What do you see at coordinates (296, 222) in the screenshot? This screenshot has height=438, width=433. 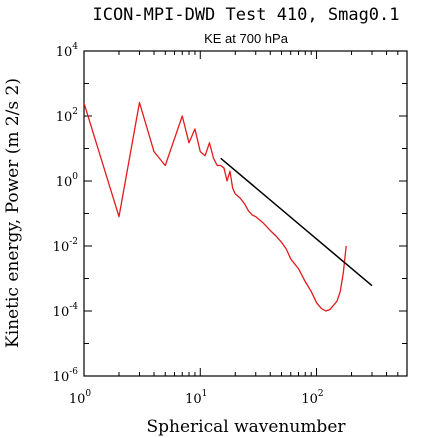 I see `reference-slope-line` at bounding box center [296, 222].